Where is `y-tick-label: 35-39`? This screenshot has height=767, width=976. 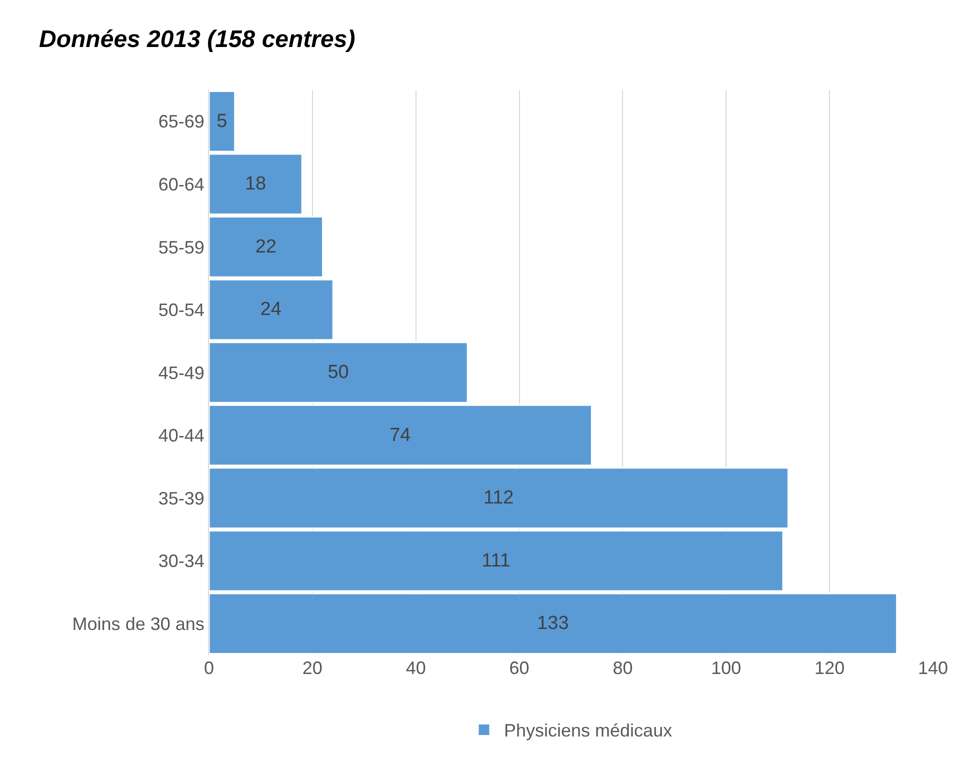 y-tick-label: 35-39 is located at coordinates (181, 498).